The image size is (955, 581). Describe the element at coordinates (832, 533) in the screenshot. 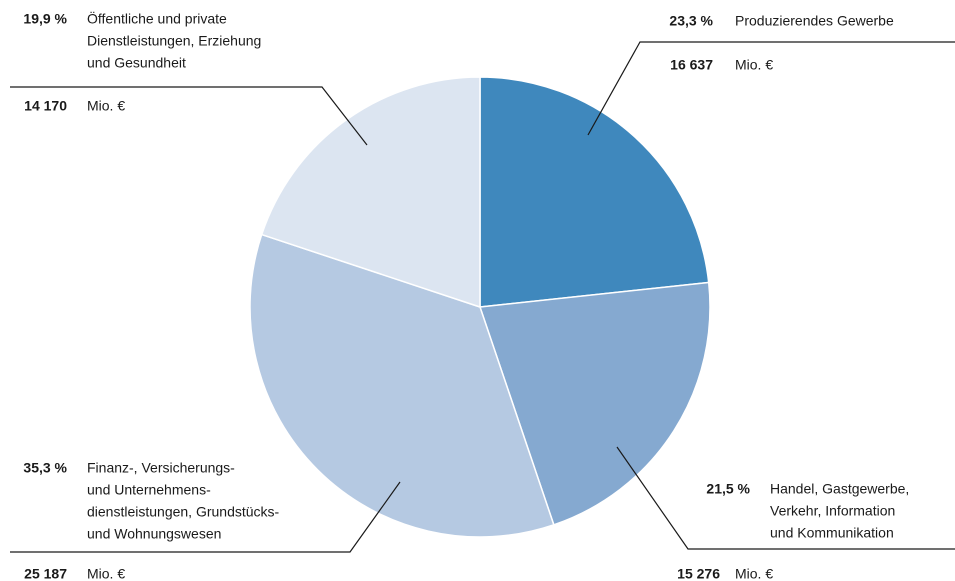

I see `category-label: und Kommunikation` at that location.